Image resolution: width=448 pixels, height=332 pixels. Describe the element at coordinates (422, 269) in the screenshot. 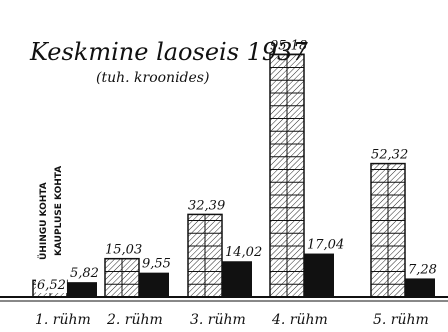

I see `value-label-kaupluse-5: 7,28` at that location.